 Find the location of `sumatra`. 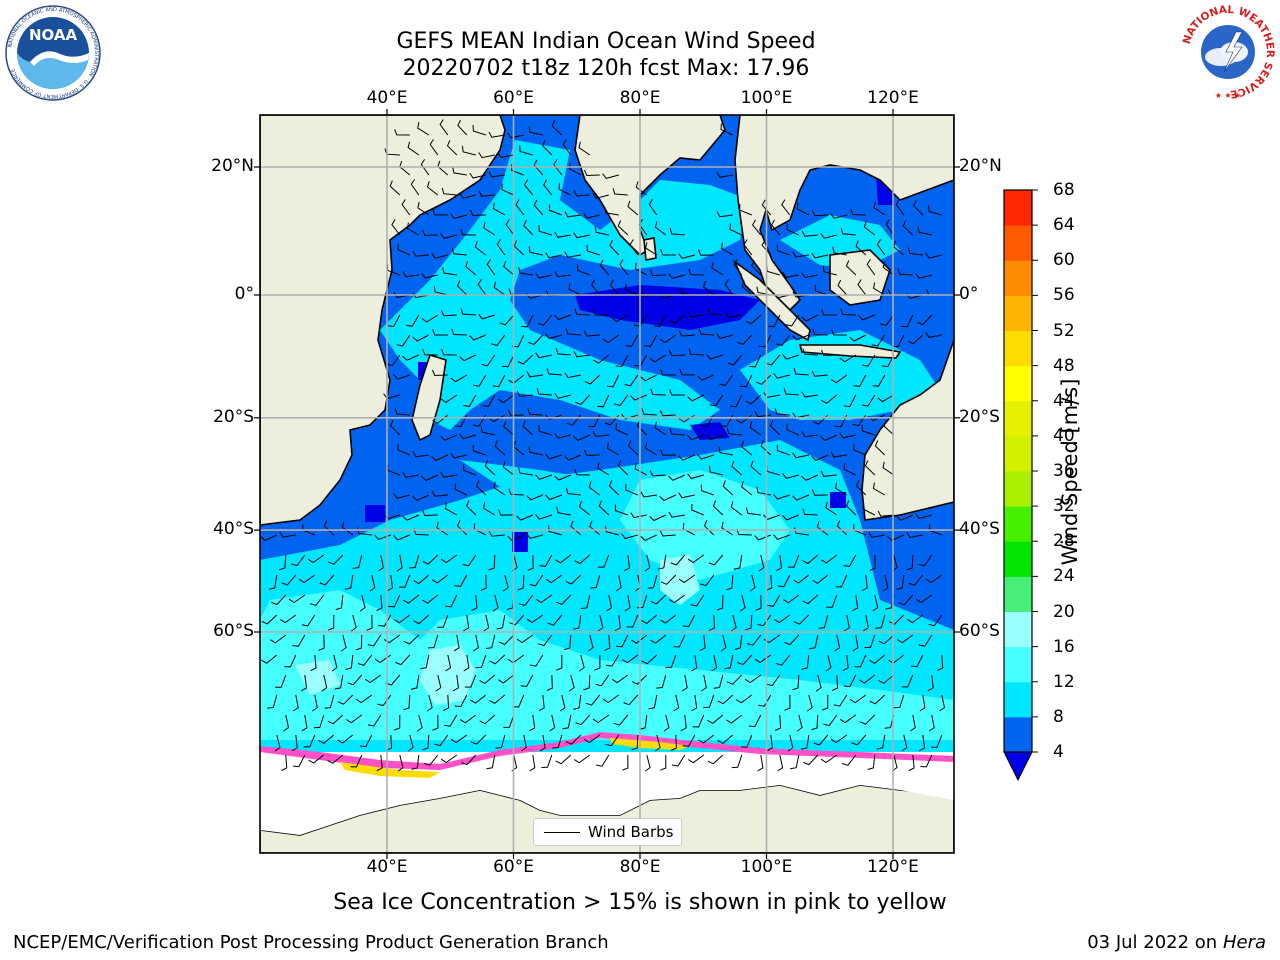

sumatra is located at coordinates (772, 300).